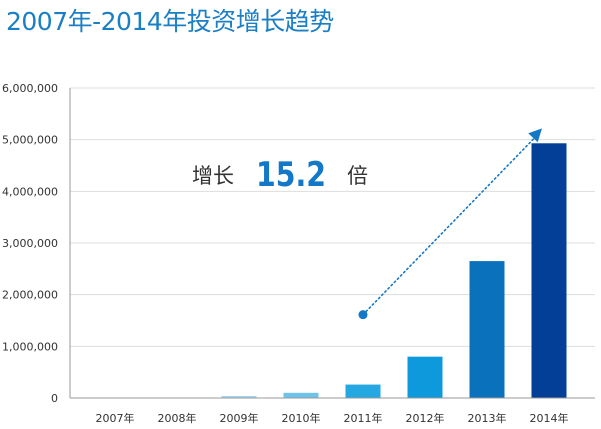 This screenshot has height=429, width=601. What do you see at coordinates (170, 21) in the screenshot?
I see `chart-title: 2007年-2014年投资增长趋势` at bounding box center [170, 21].